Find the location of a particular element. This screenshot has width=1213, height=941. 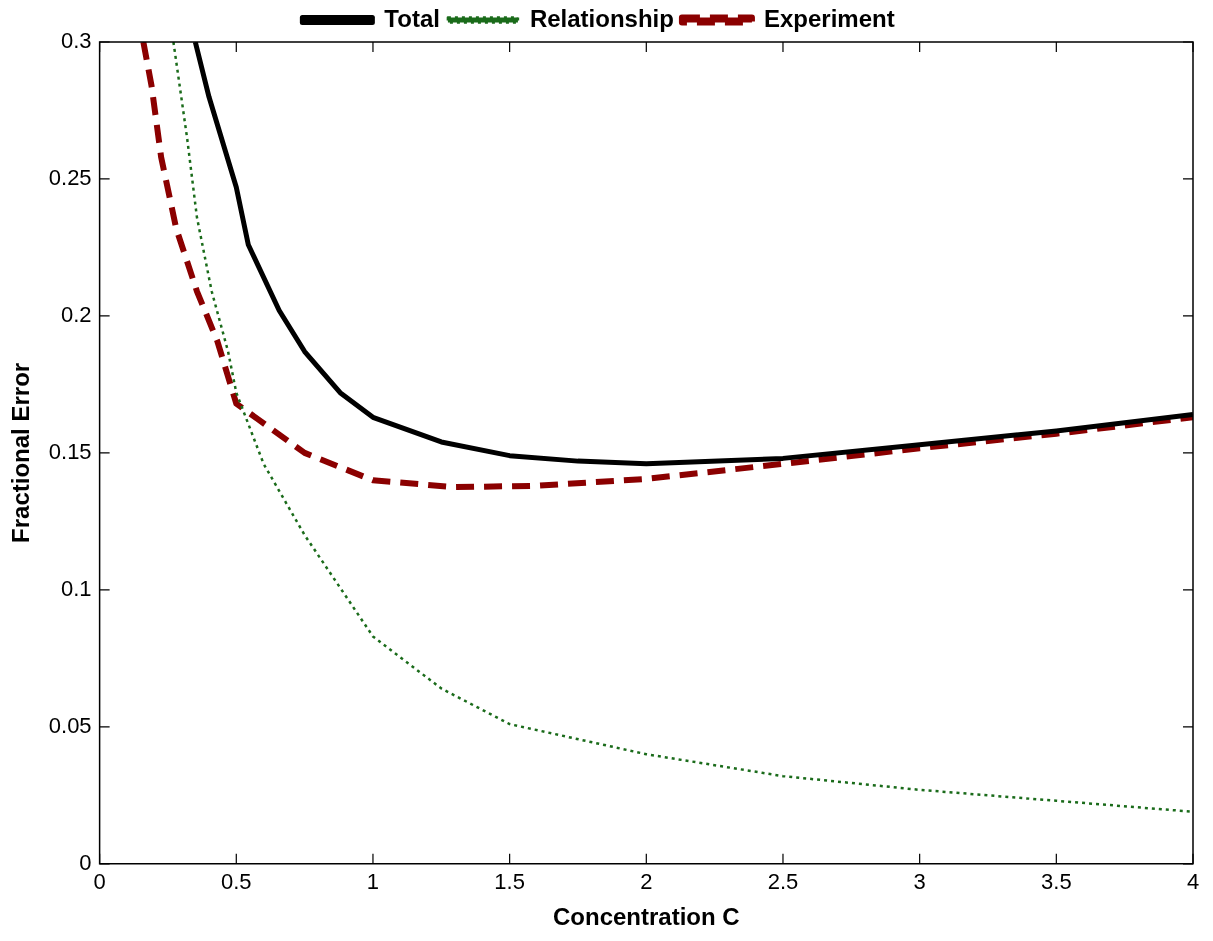

x-tick-label: 1 is located at coordinates (373, 882).